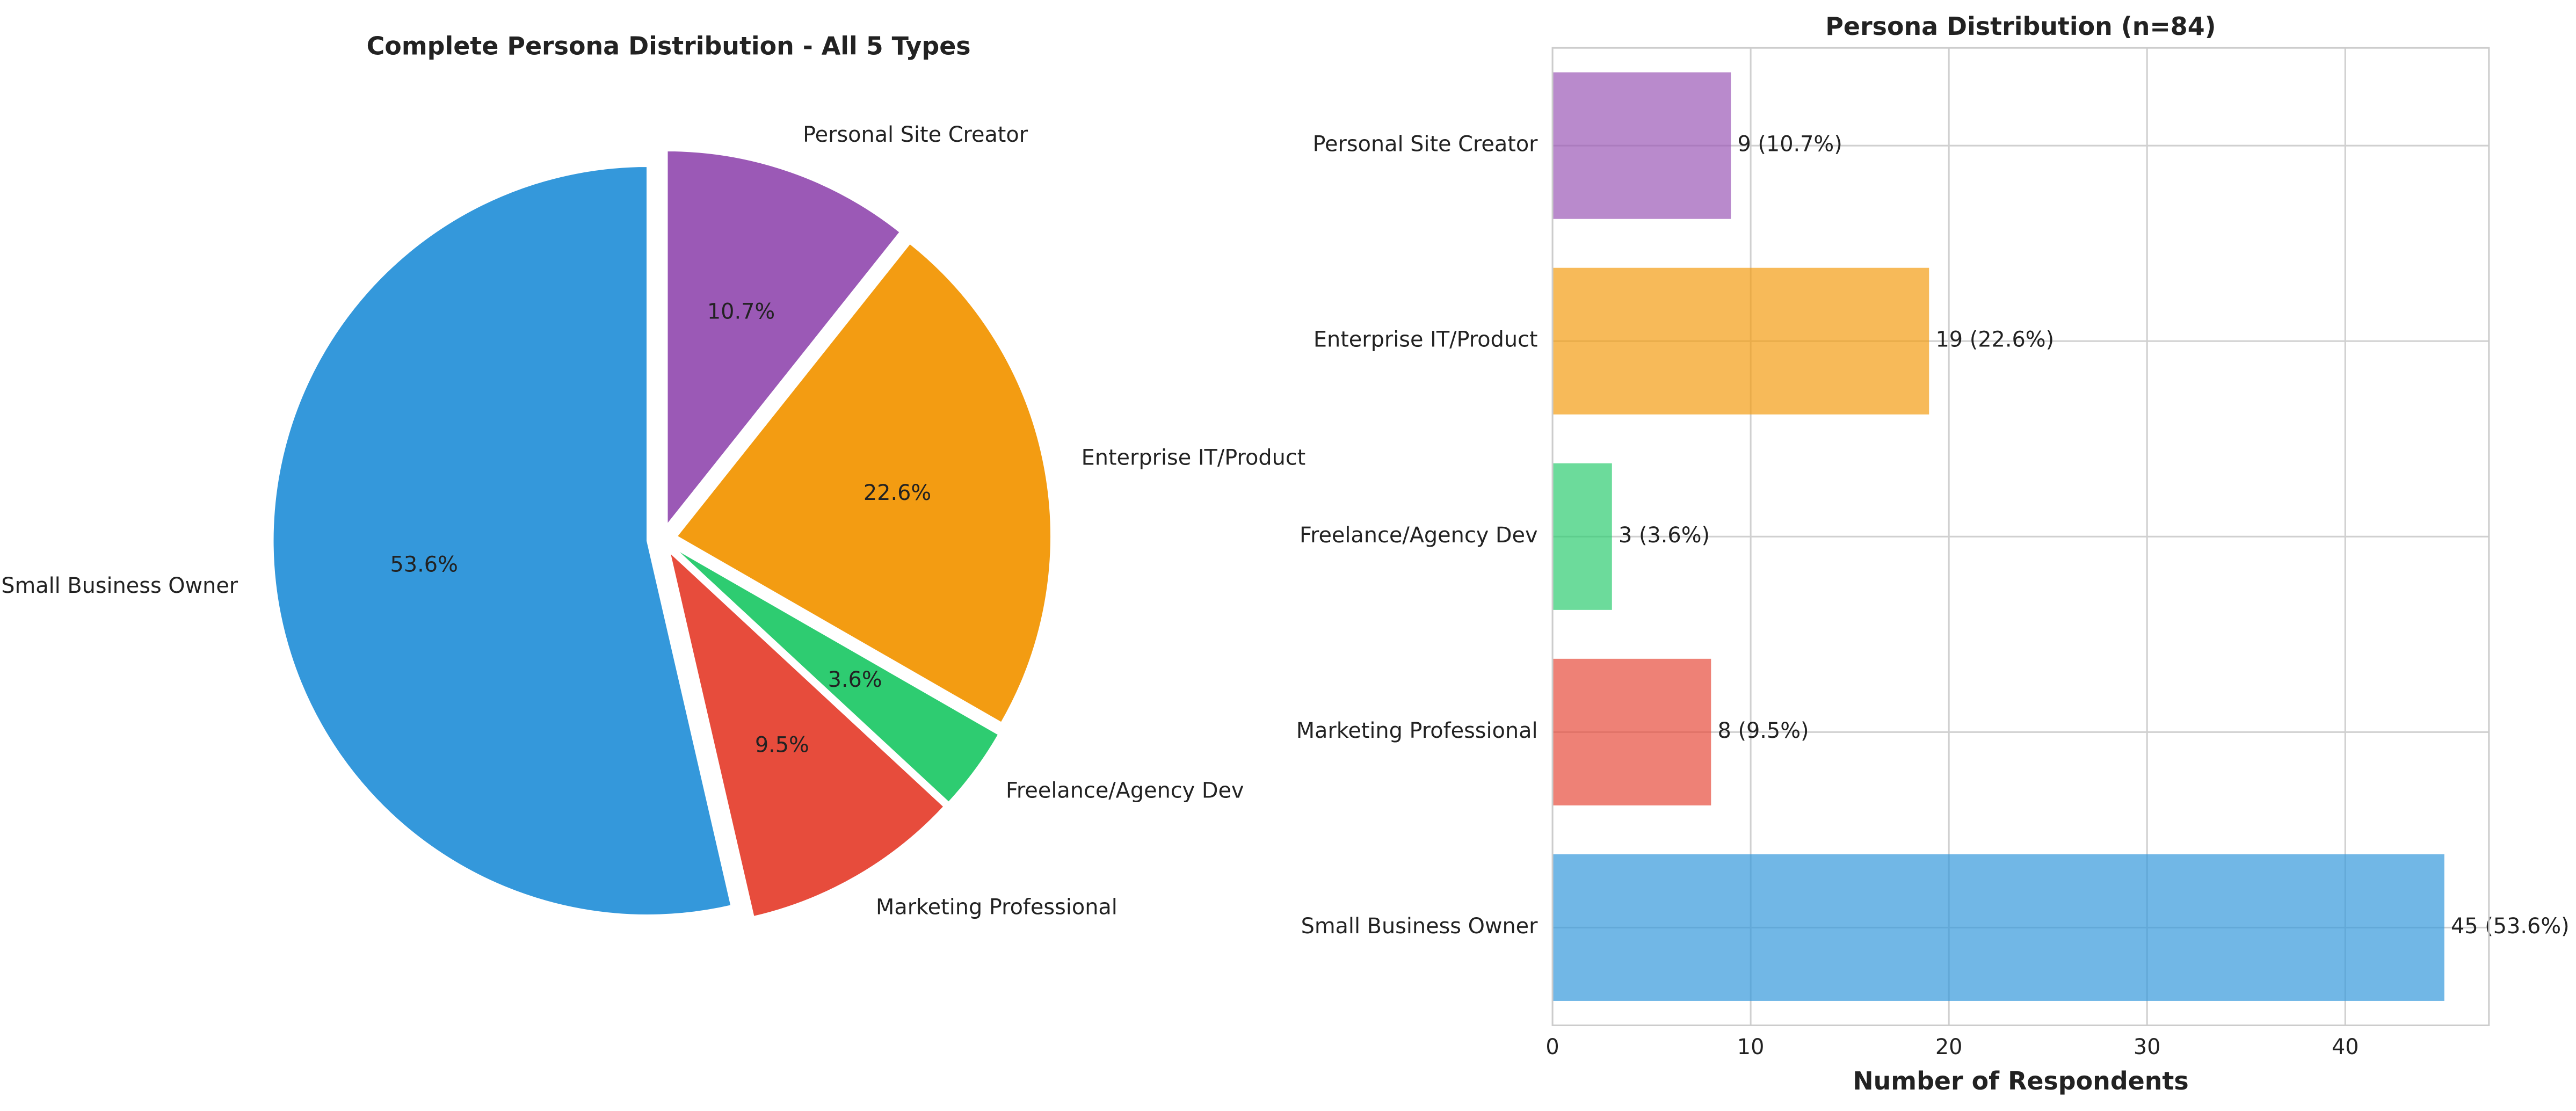  I want to click on x-tick-label: 10, so click(1751, 1047).